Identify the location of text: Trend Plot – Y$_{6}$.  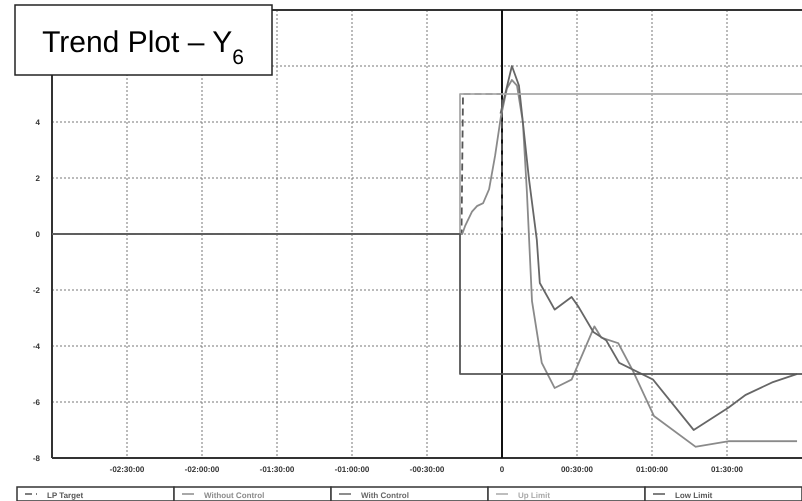
(143, 47).